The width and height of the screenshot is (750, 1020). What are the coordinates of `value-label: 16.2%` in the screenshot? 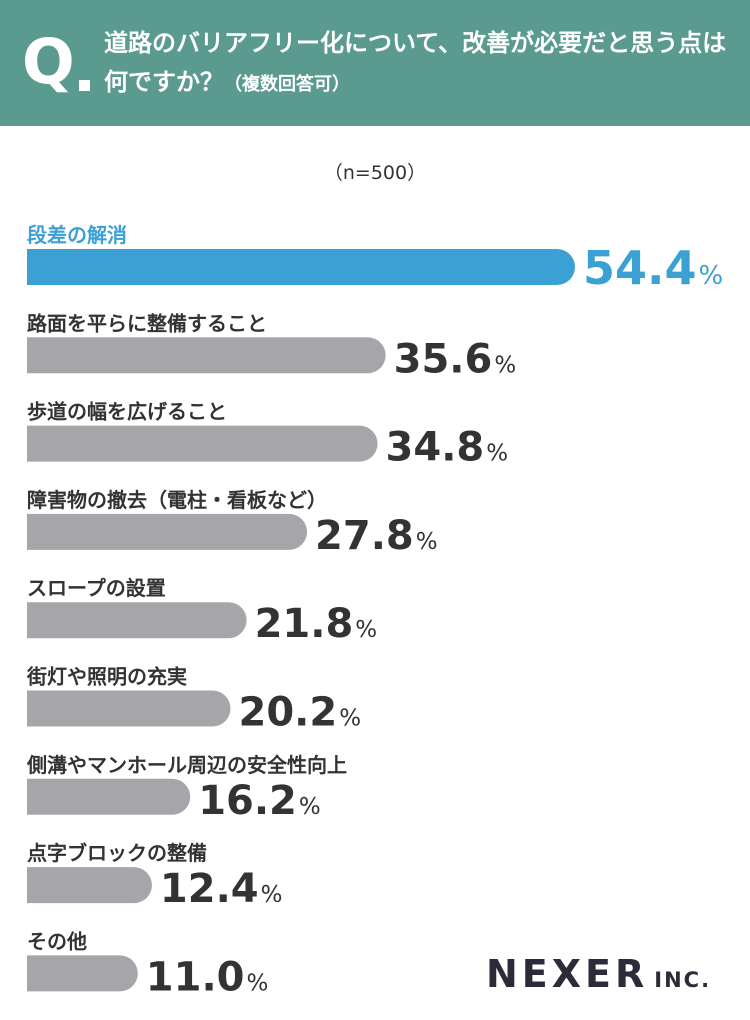 It's located at (259, 801).